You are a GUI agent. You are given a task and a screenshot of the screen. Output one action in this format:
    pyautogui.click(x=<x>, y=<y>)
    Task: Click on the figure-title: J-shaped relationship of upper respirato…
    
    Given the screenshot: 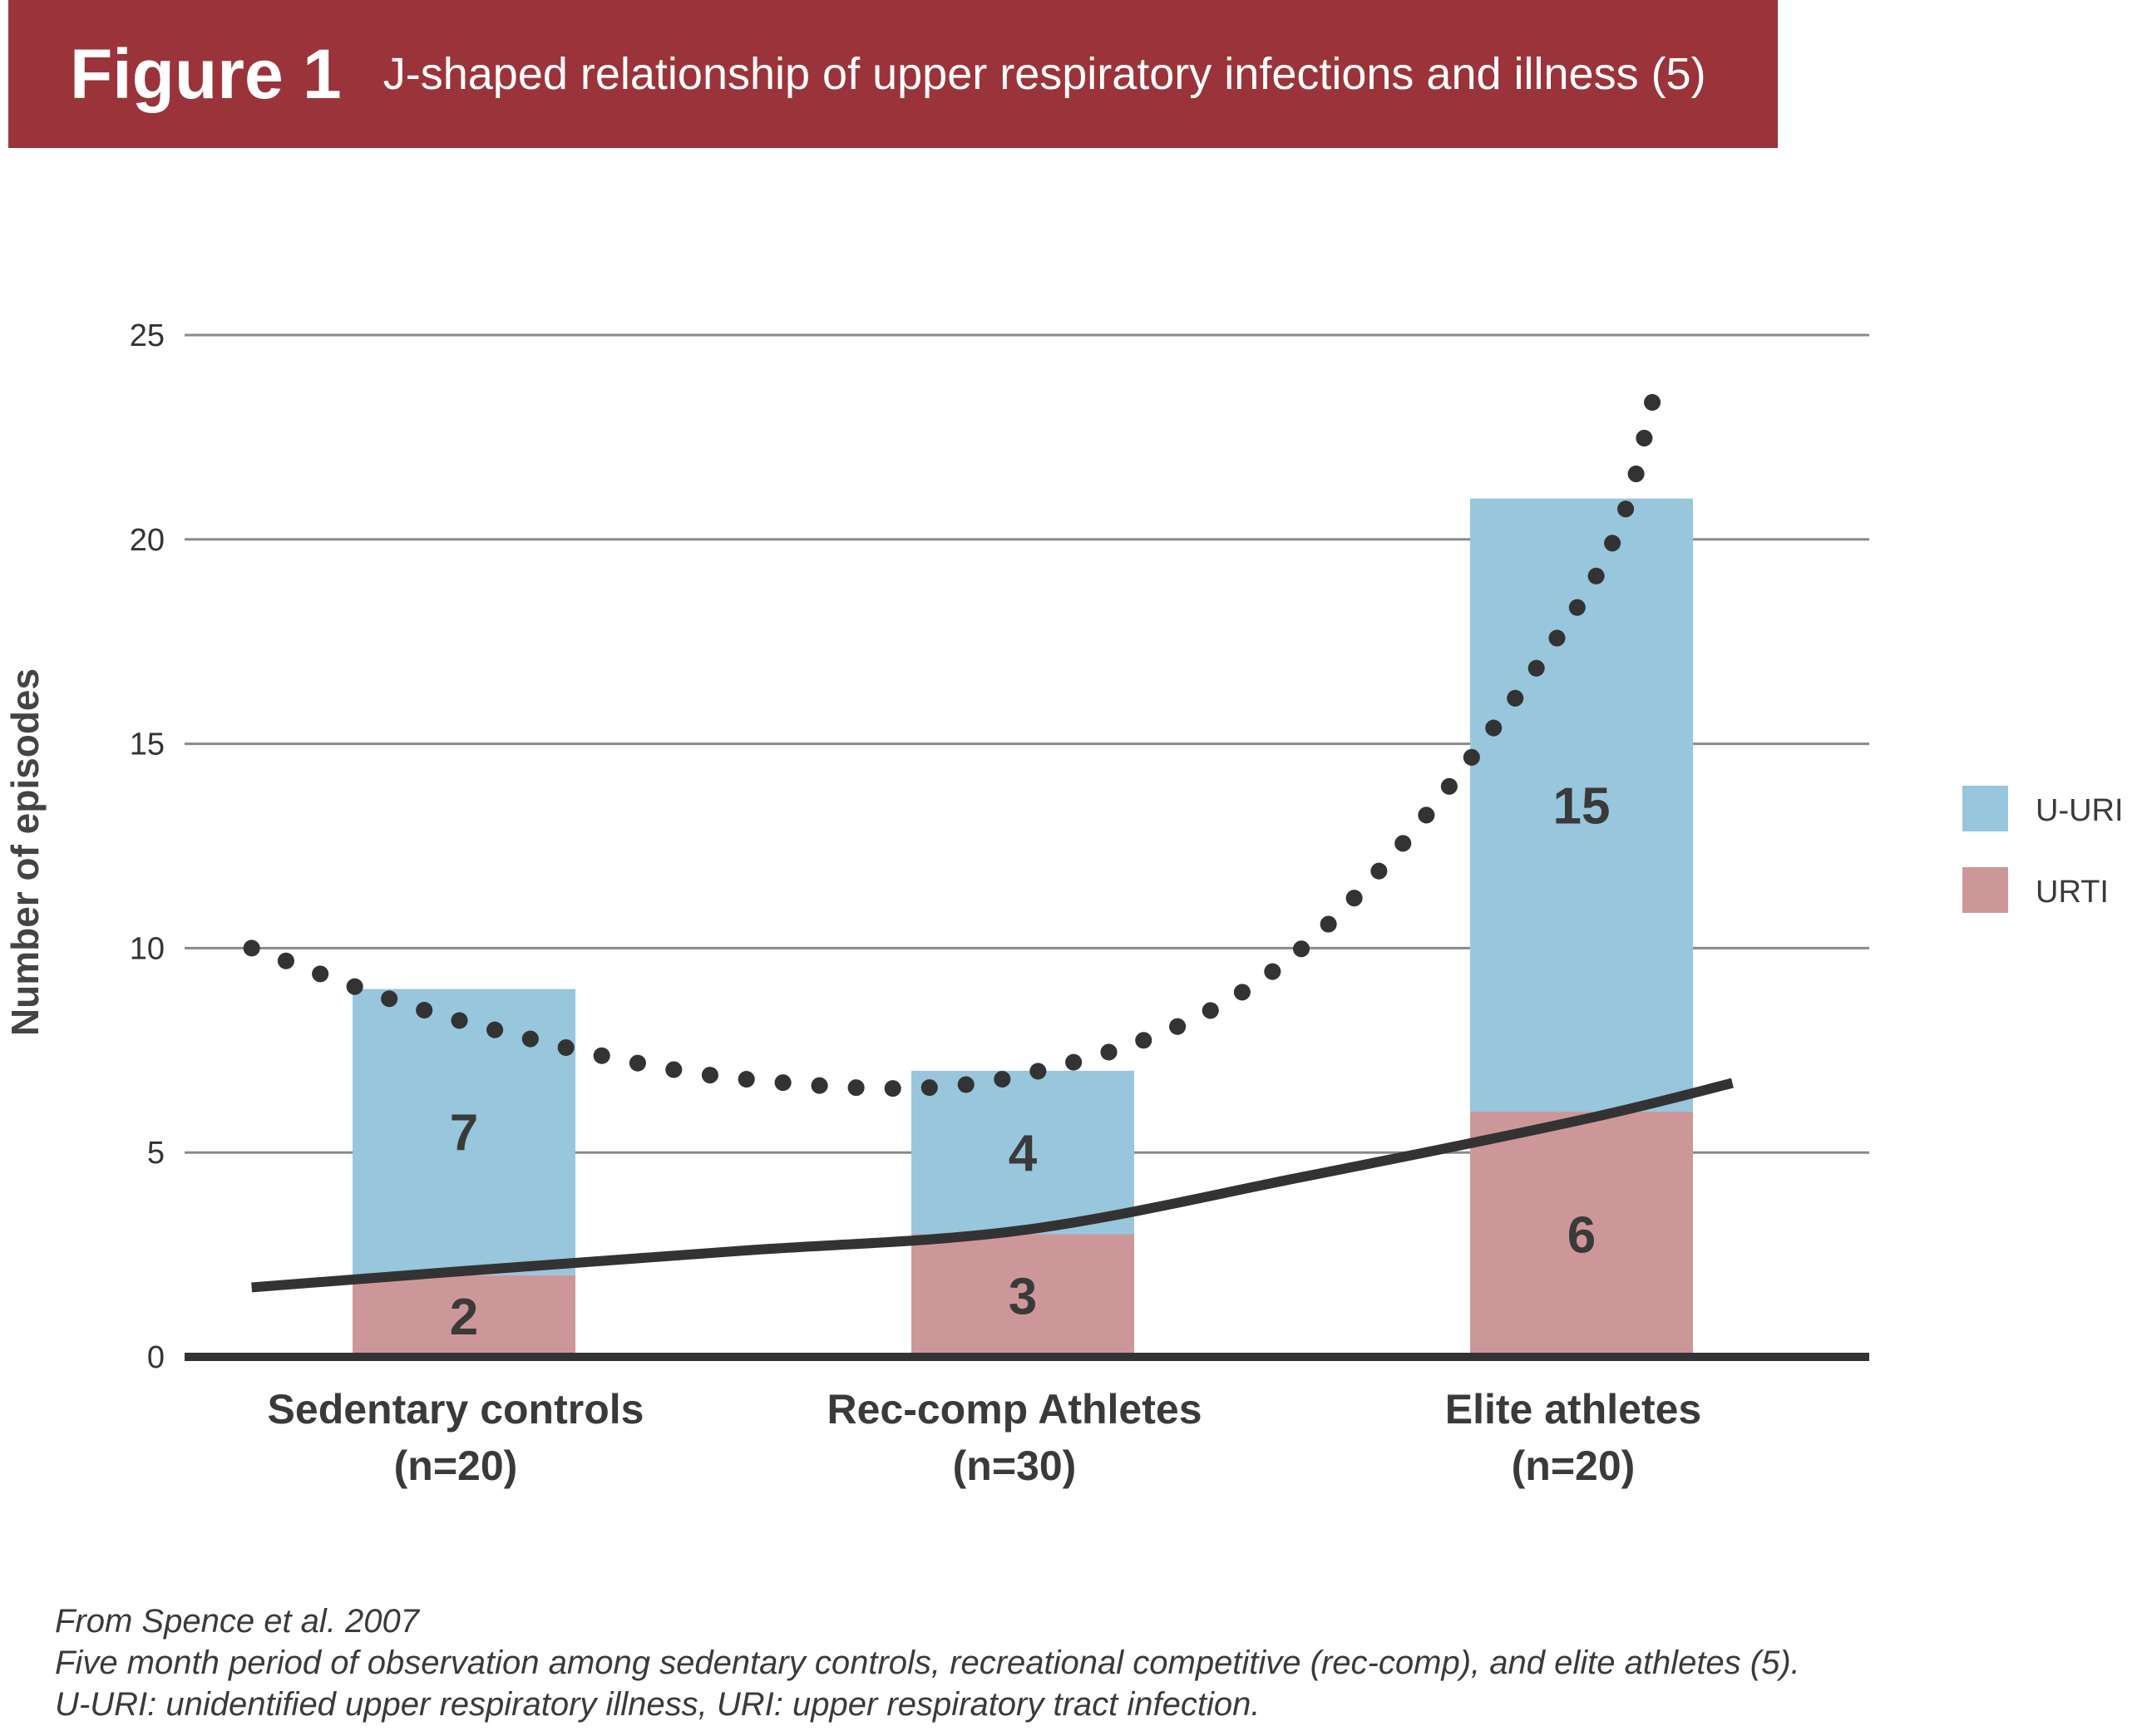 What is the action you would take?
    pyautogui.click(x=1044, y=74)
    